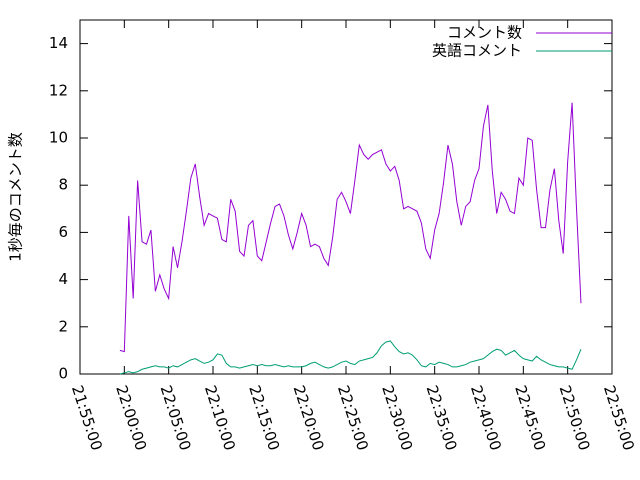 The width and height of the screenshot is (640, 480). What do you see at coordinates (619, 418) in the screenshot?
I see `x-tick-label: 22:55:00` at bounding box center [619, 418].